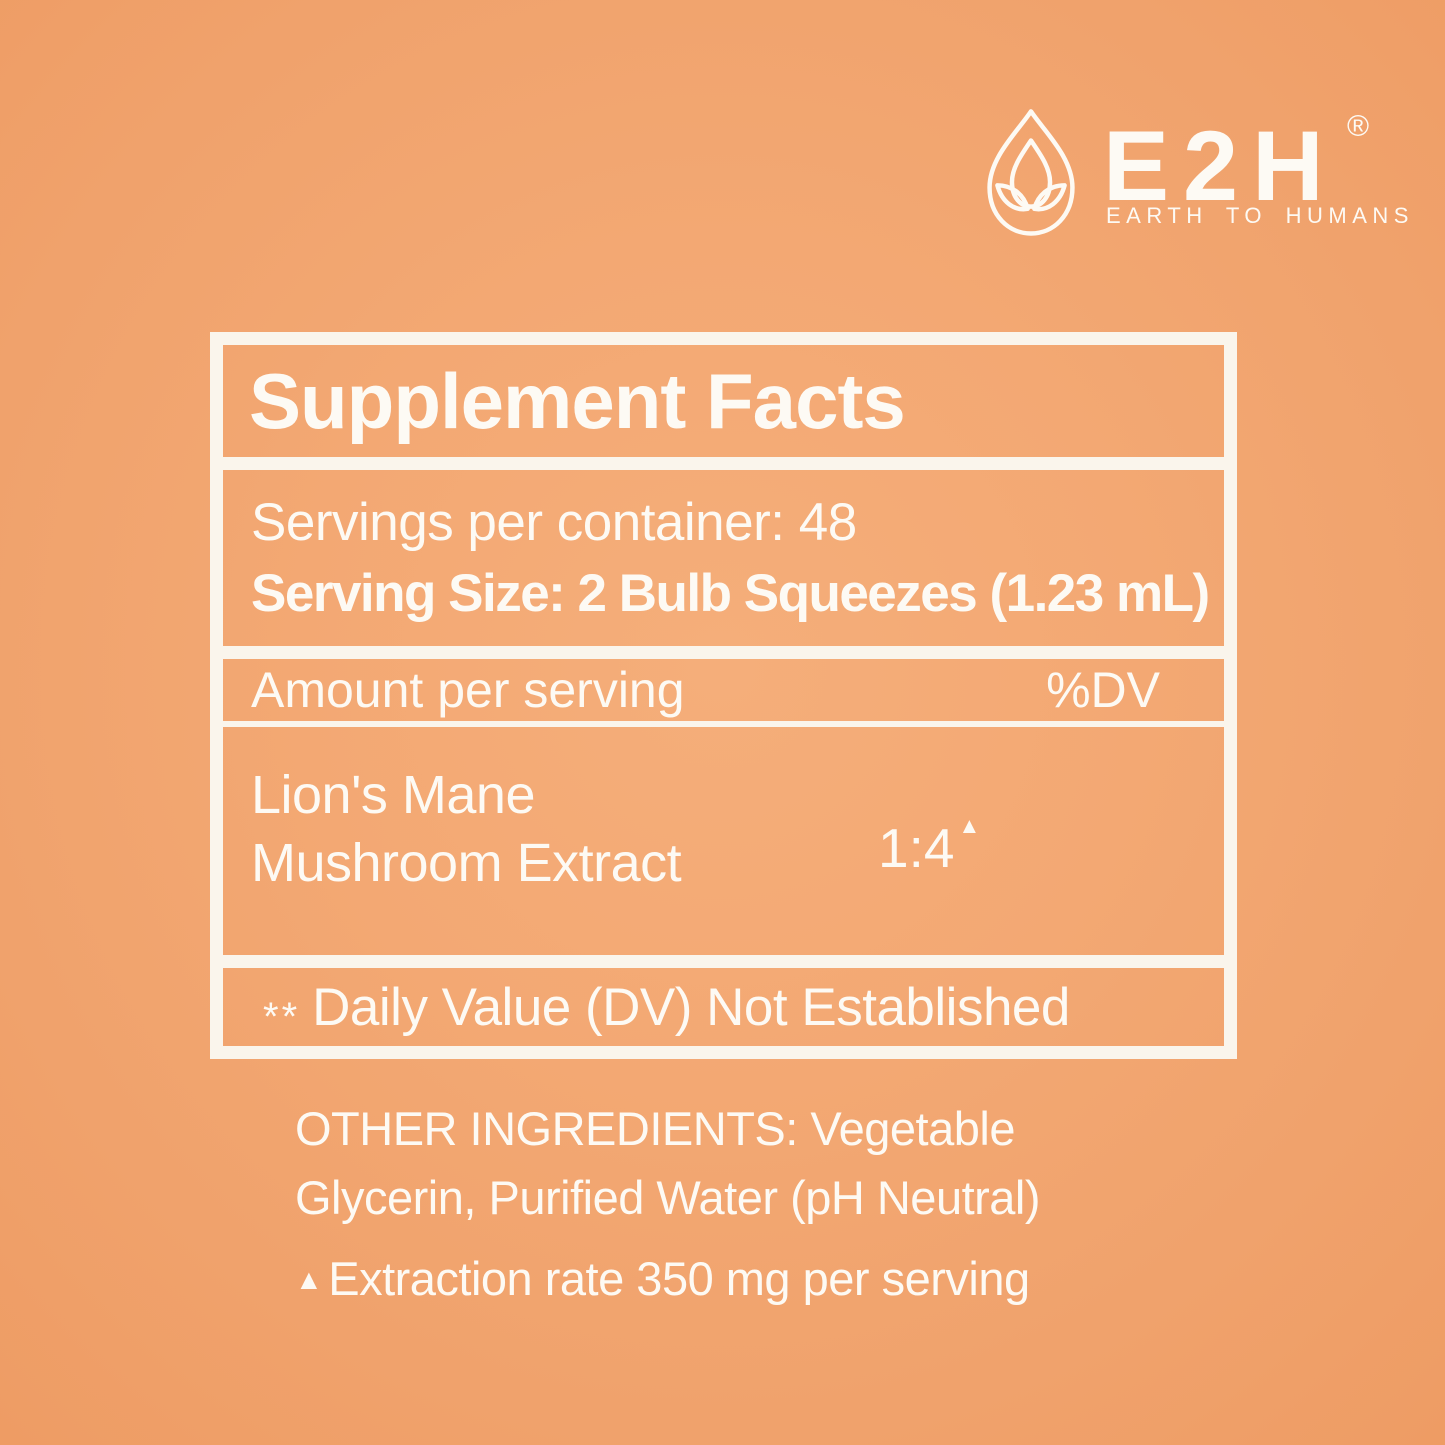  What do you see at coordinates (668, 1197) in the screenshot?
I see `other-ingredients-line2: Glycerin, Purified Water (pH Neutral)` at bounding box center [668, 1197].